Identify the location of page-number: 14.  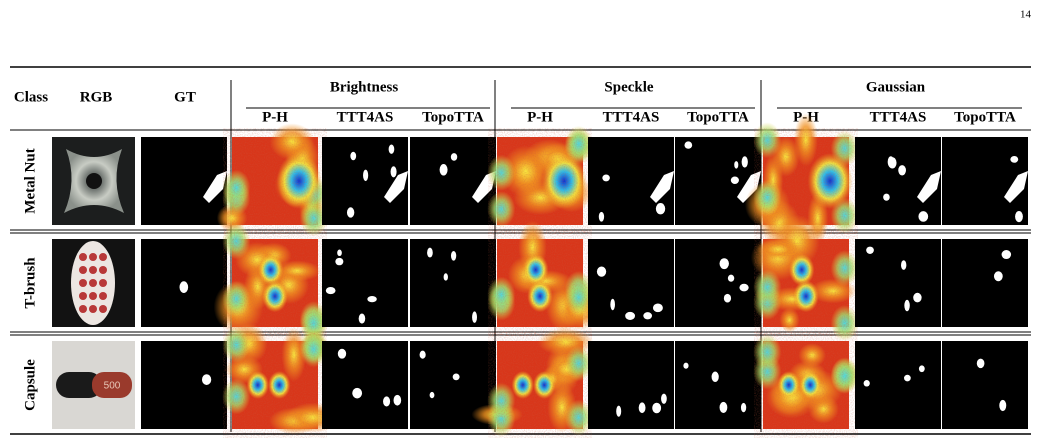
(1026, 15).